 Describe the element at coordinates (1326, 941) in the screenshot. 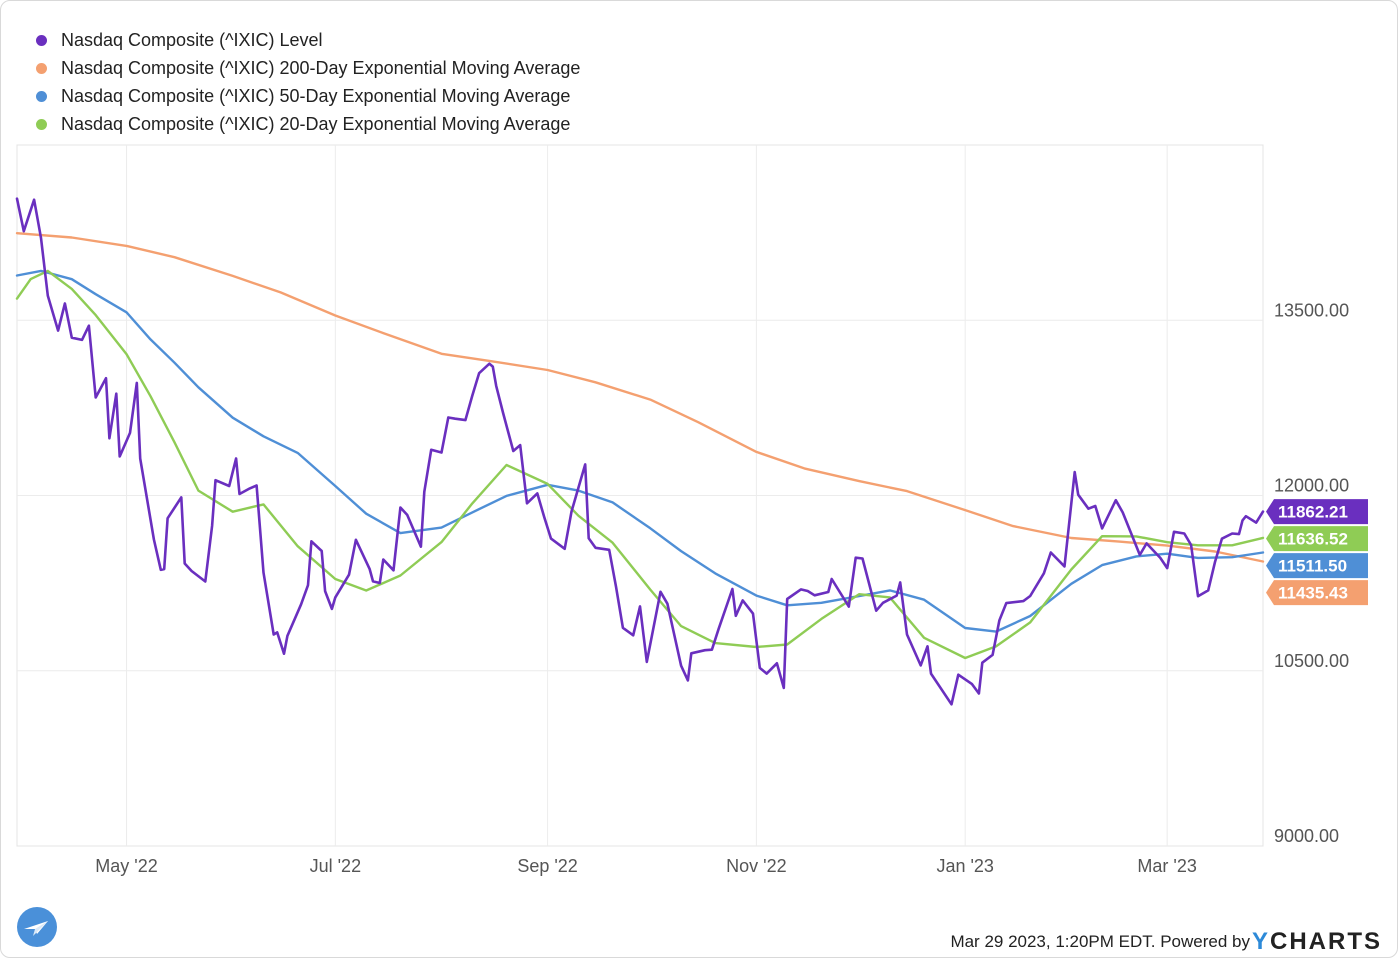

I see `ycharts-logo-rest: CHARTS` at that location.